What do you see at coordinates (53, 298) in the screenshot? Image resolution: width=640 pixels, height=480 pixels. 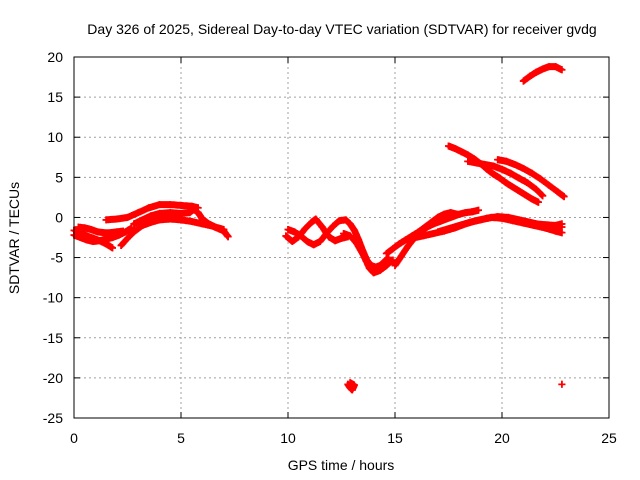 I see `y-tick-label: -10` at bounding box center [53, 298].